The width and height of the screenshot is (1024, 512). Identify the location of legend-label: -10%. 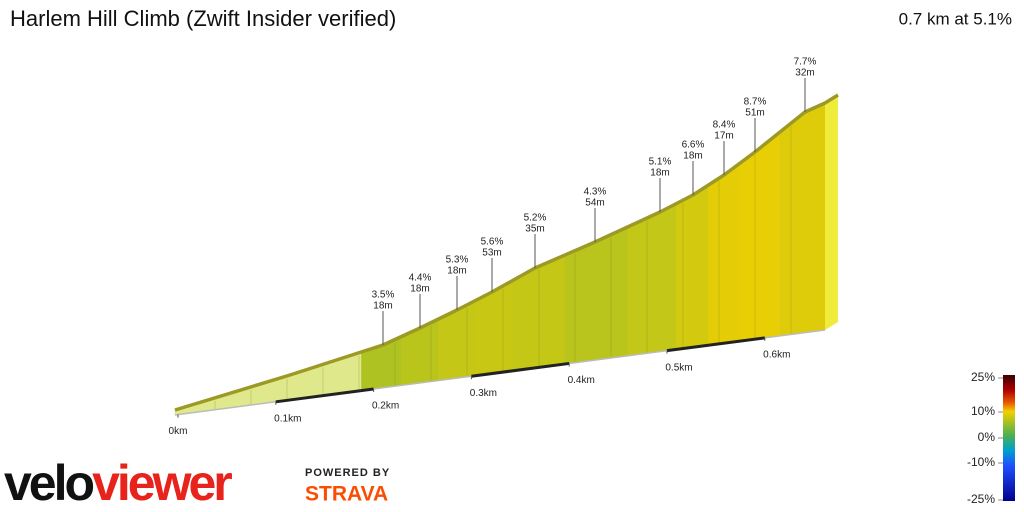
(981, 462).